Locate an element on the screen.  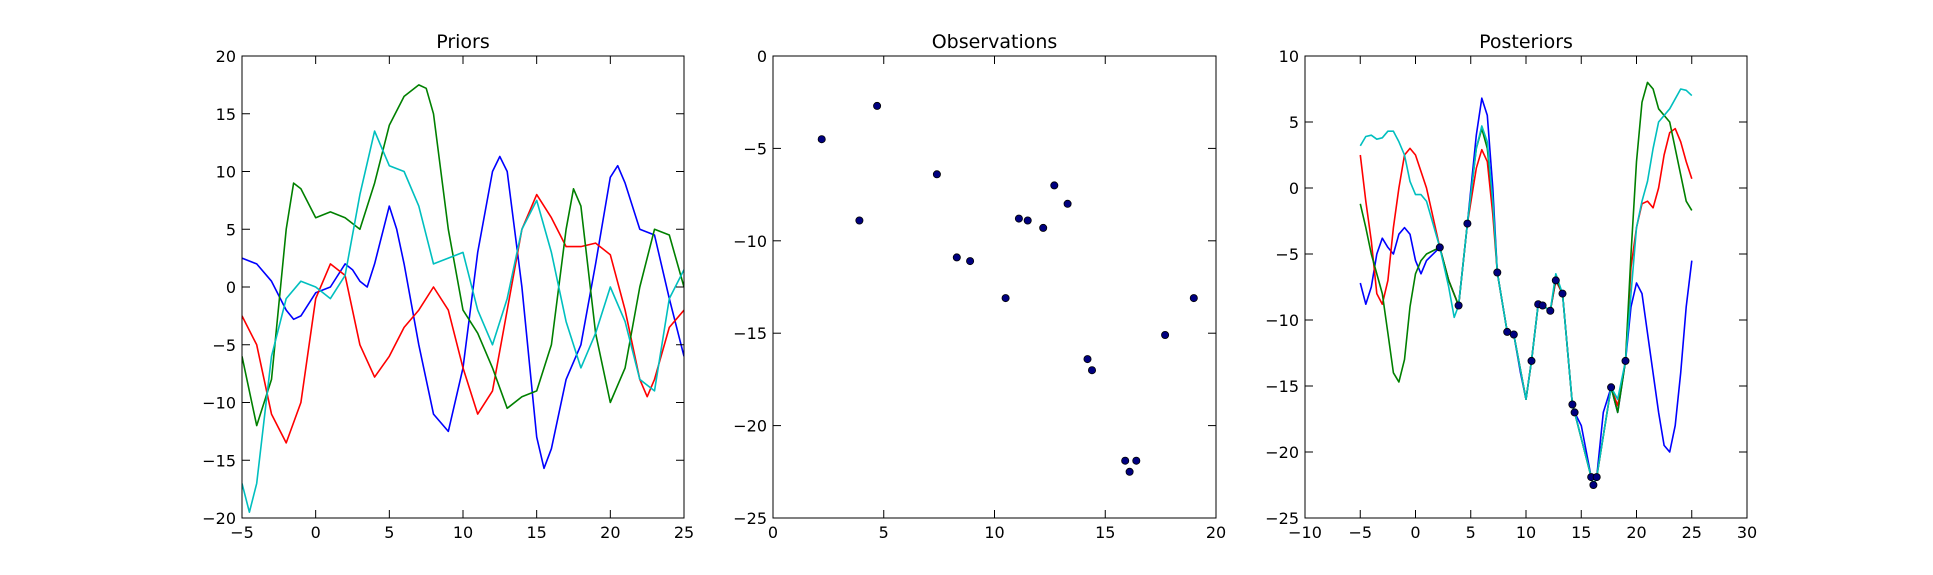
chart-title: Observations is located at coordinates (995, 42).